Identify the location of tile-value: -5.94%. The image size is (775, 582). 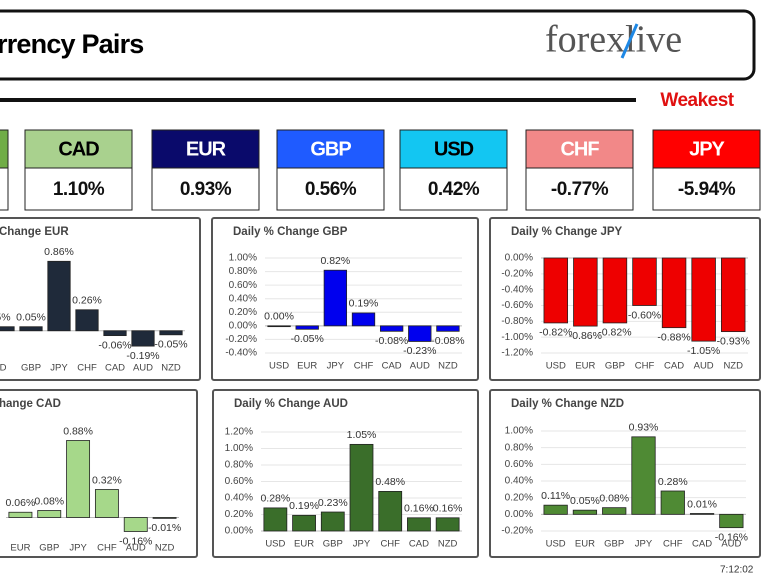
(707, 189).